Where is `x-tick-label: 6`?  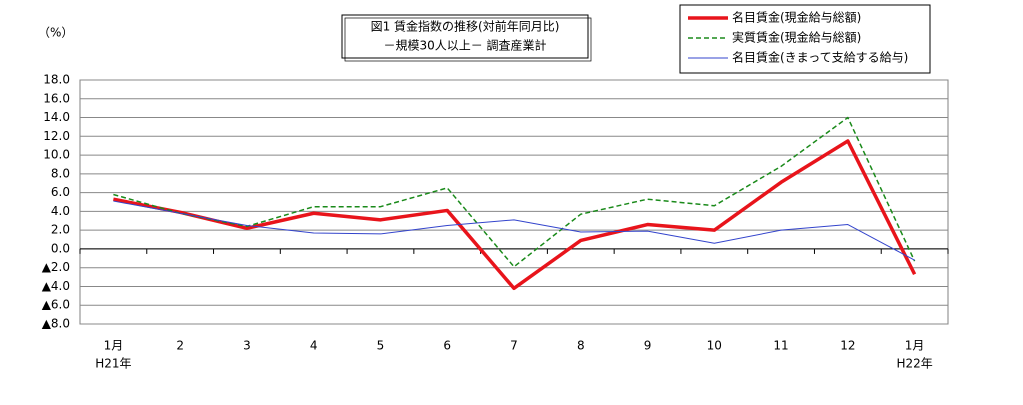
x-tick-label: 6 is located at coordinates (447, 346).